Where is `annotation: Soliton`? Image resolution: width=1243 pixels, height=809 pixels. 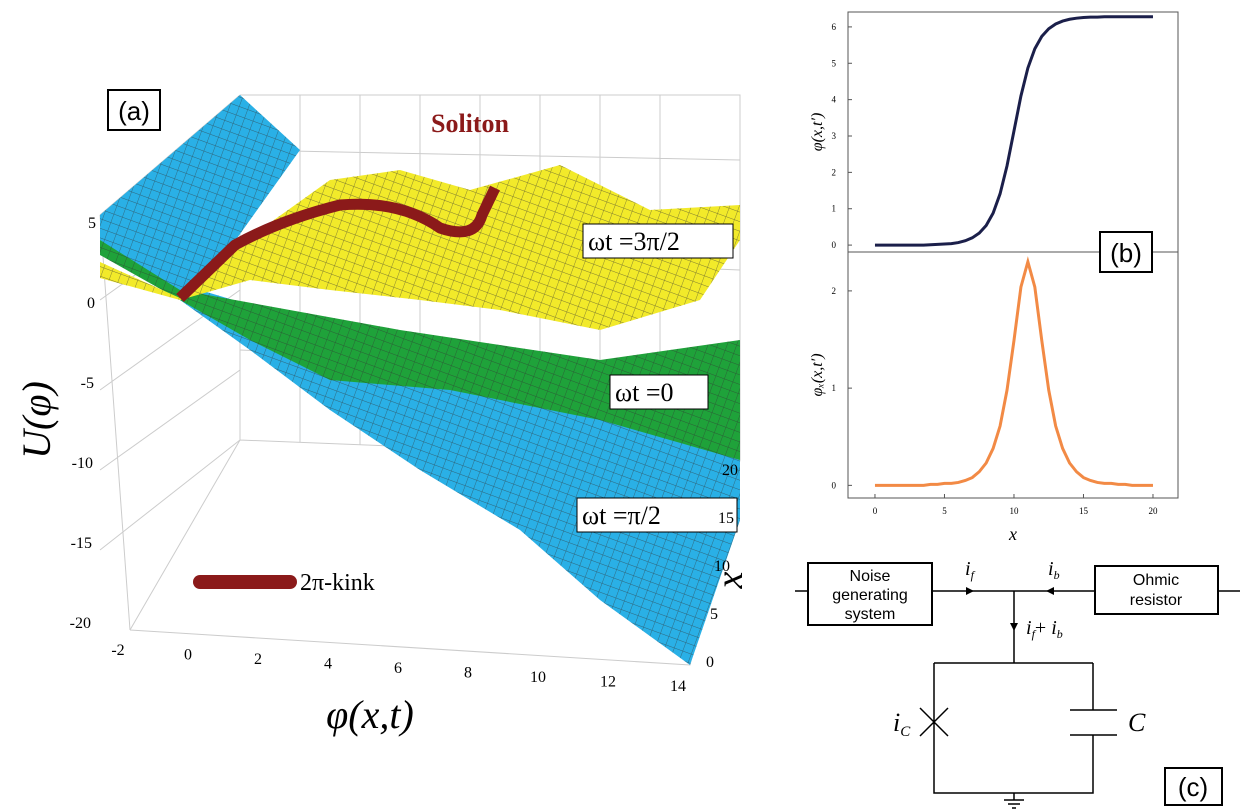 annotation: Soliton is located at coordinates (470, 123).